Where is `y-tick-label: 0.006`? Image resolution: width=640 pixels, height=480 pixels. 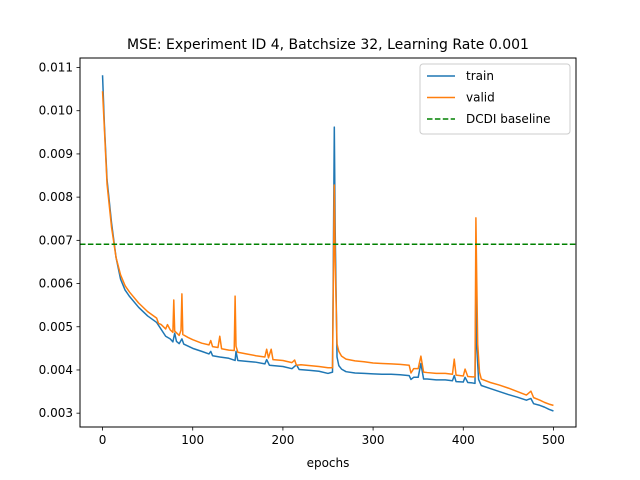 y-tick-label: 0.006 is located at coordinates (56, 284).